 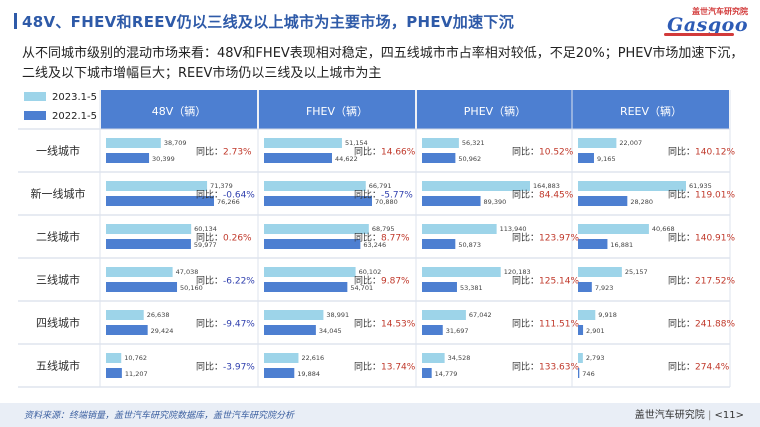 I want to click on value-label-2022: 16,881, so click(x=621, y=245).